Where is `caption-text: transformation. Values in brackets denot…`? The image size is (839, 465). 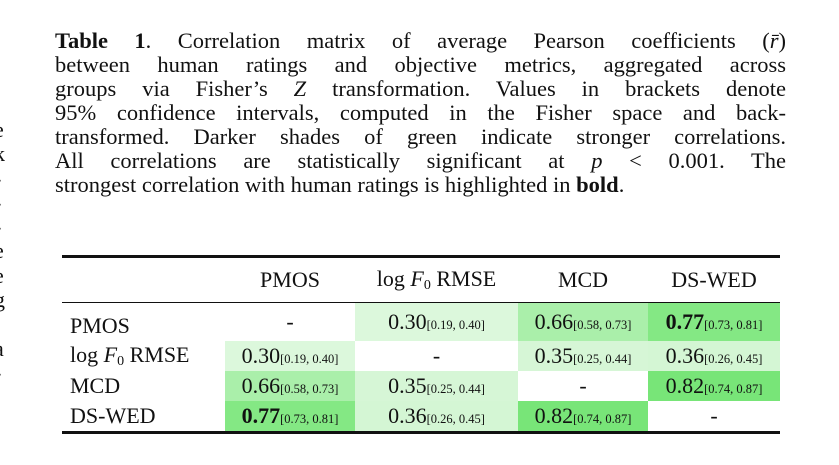 caption-text: transformation. Values in brackets denot… is located at coordinates (546, 88).